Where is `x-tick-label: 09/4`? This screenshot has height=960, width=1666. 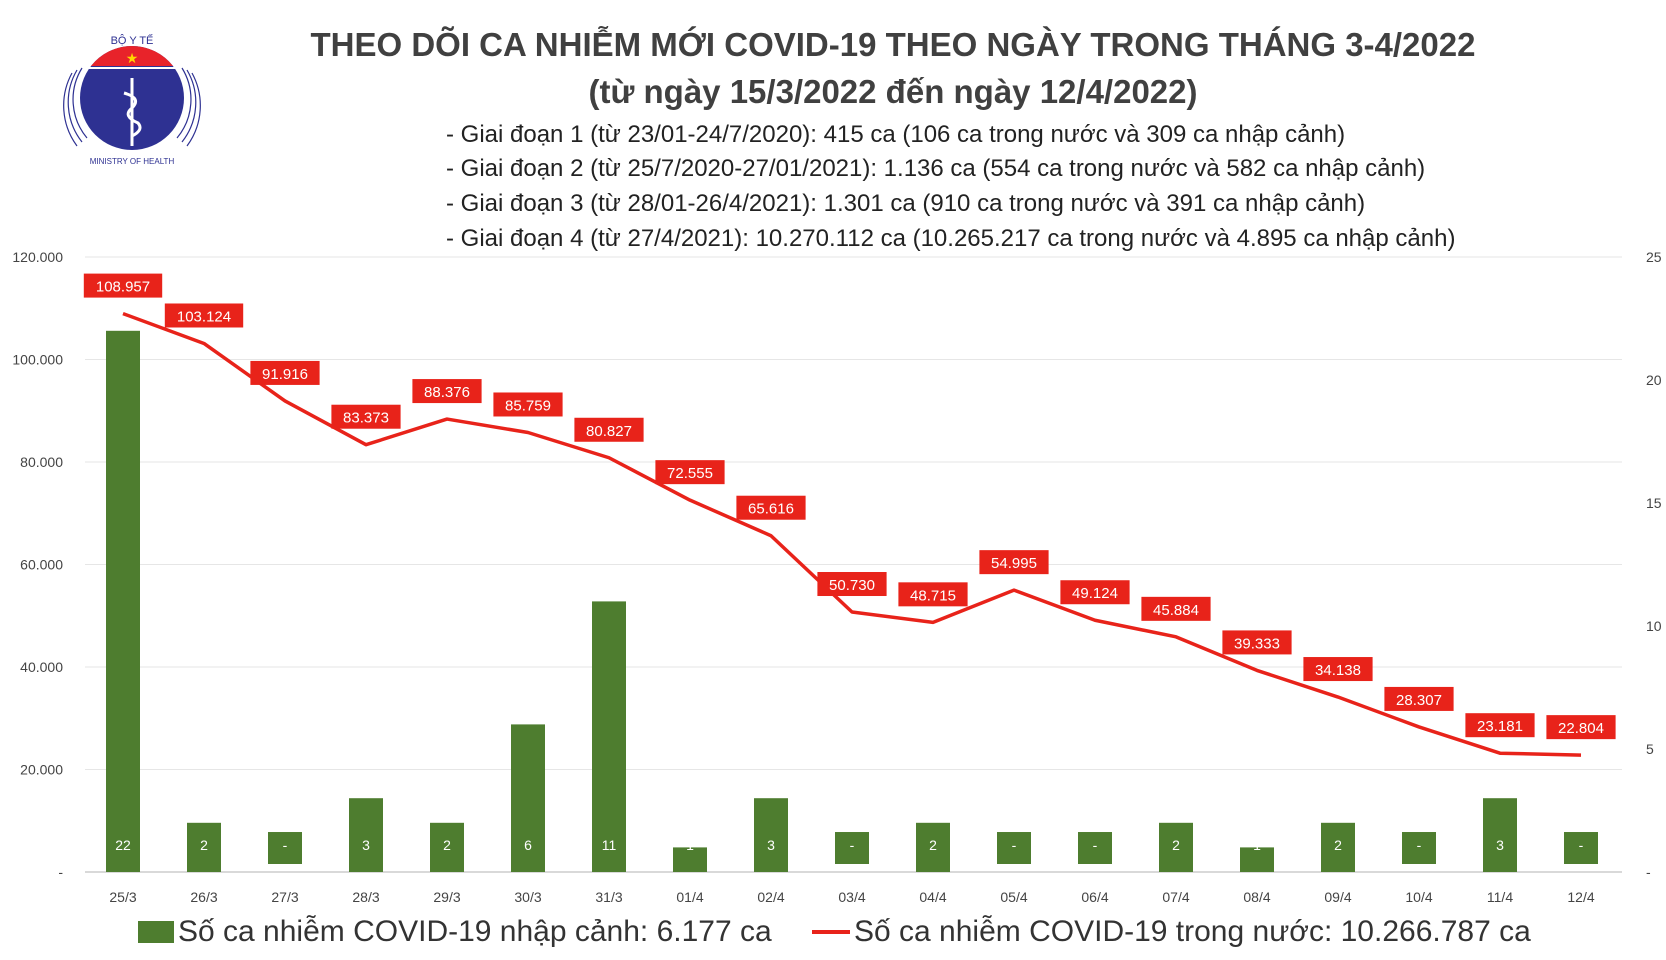 x-tick-label: 09/4 is located at coordinates (1337, 897).